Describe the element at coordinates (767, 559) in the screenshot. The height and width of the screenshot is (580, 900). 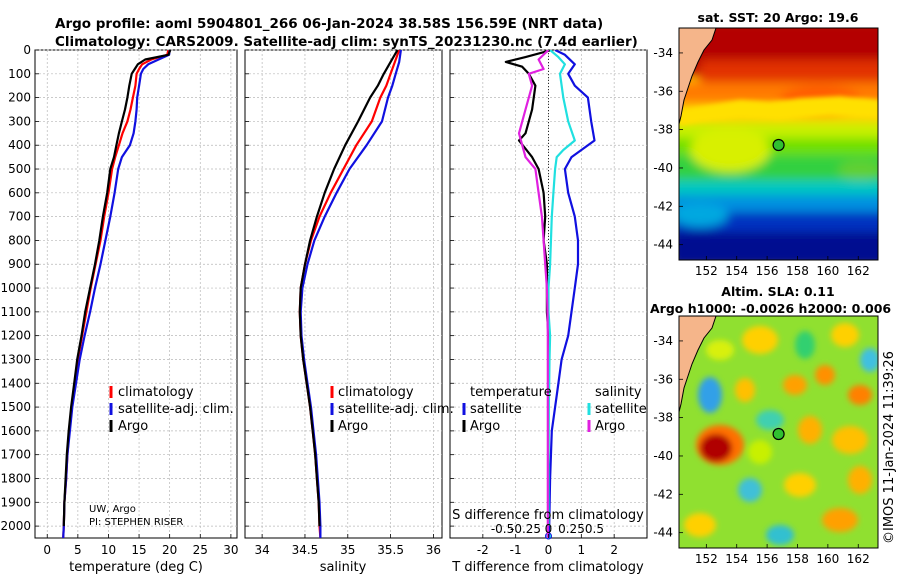
I see `sla-x-tick-label: 156` at that location.